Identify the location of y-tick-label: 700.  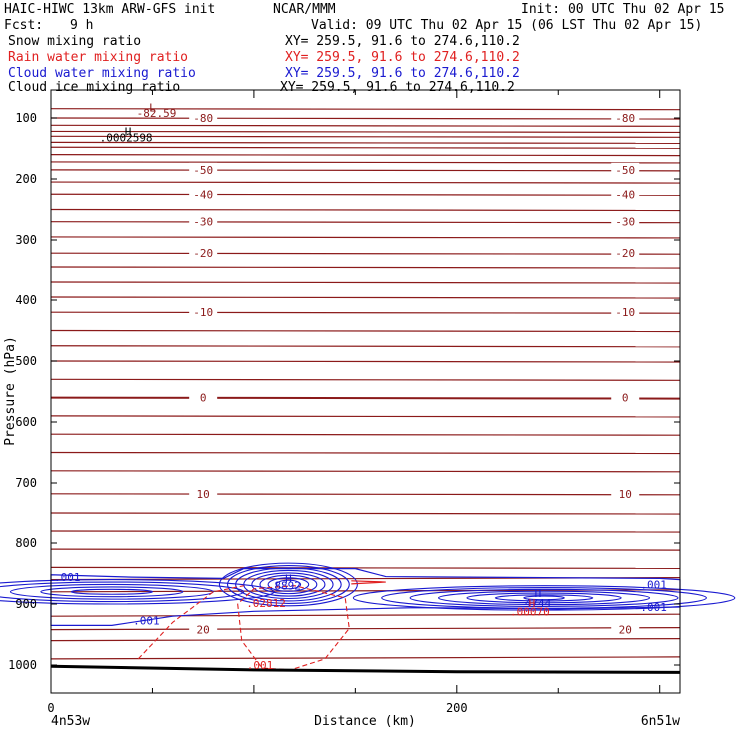
(26, 483).